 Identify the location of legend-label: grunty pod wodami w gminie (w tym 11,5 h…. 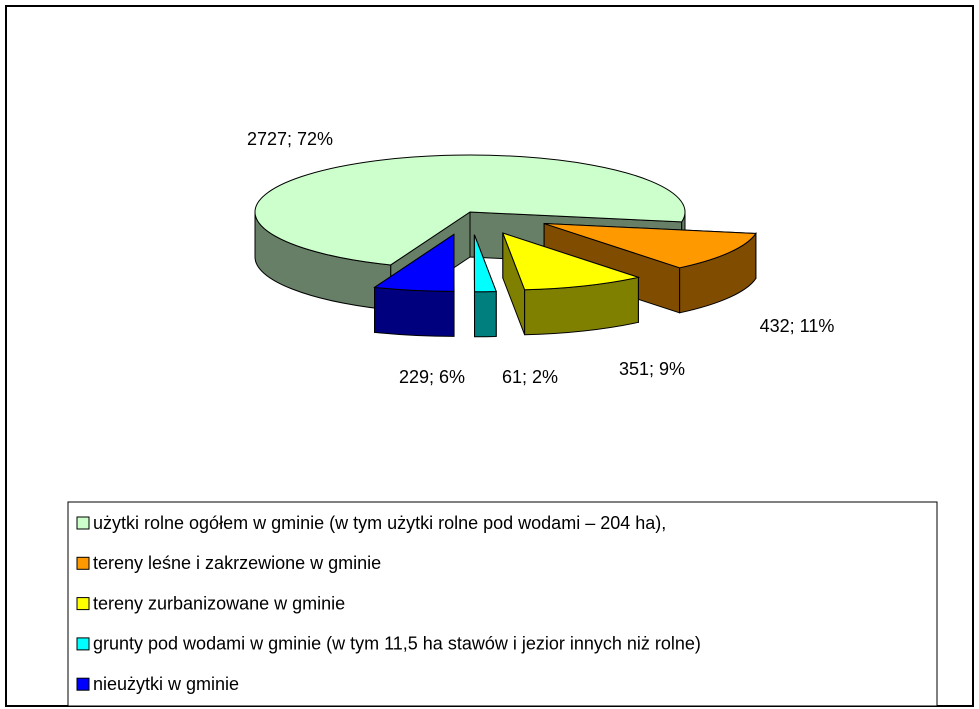
(397, 644).